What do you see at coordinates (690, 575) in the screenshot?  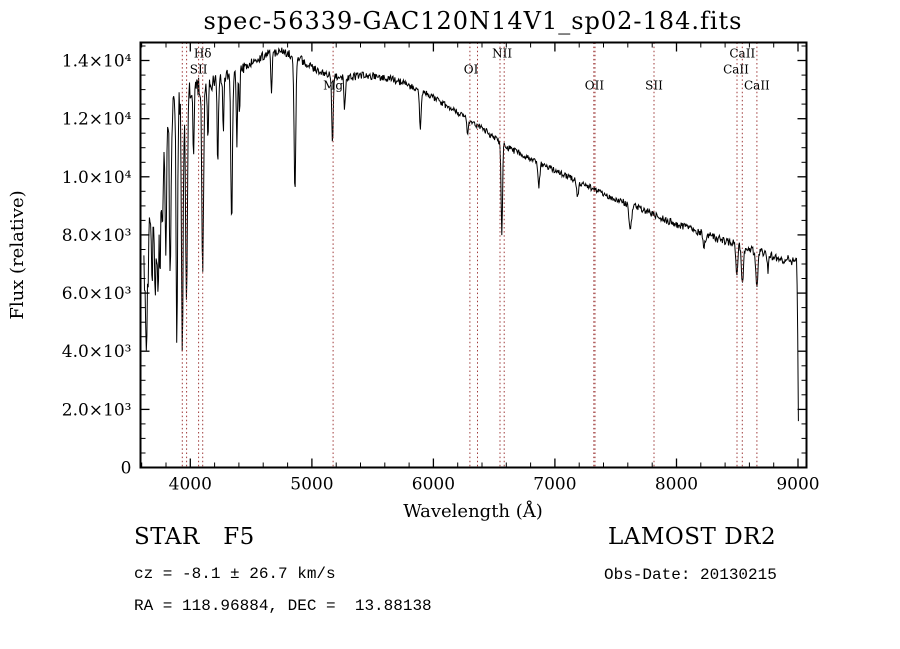 I see `obs-date-text: Obs-Date: 20130215` at bounding box center [690, 575].